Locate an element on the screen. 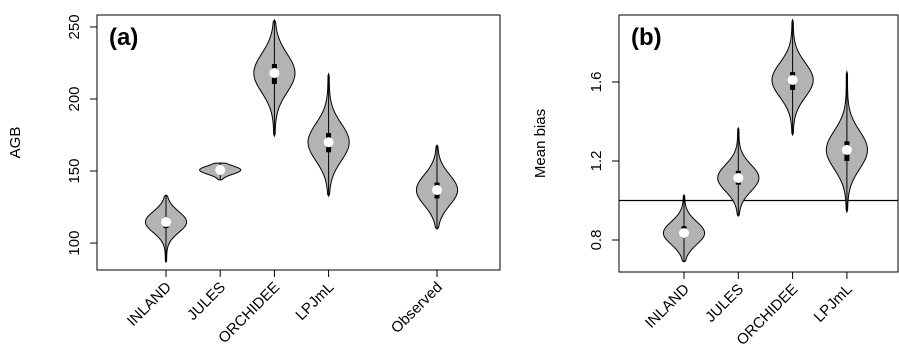 This screenshot has width=899, height=359. x-tick-label: Observed is located at coordinates (417, 308).